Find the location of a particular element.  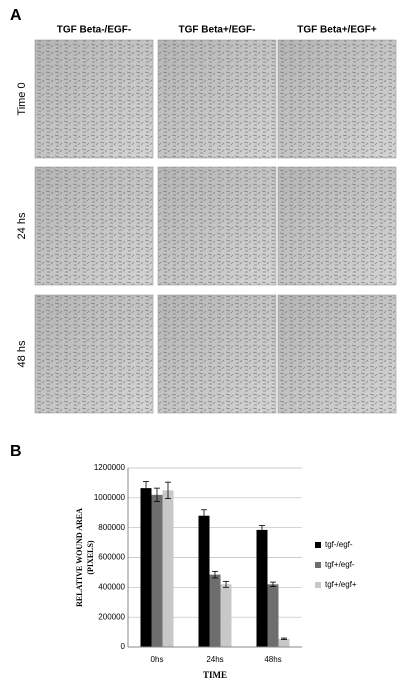

y-label: (PIXELS) is located at coordinates (90, 557).